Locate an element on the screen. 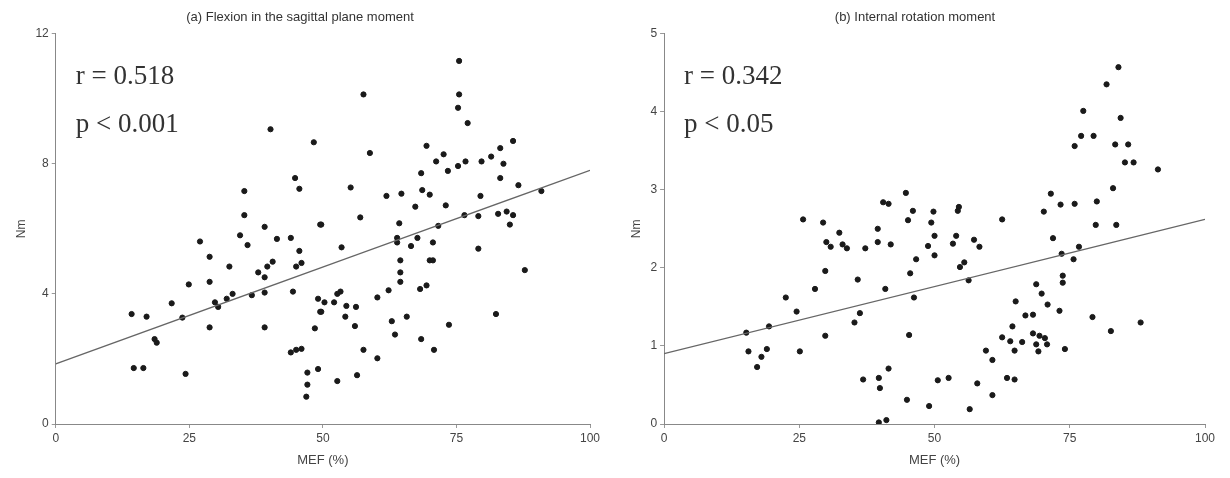  y-tick-label: 8 is located at coordinates (46, 163).